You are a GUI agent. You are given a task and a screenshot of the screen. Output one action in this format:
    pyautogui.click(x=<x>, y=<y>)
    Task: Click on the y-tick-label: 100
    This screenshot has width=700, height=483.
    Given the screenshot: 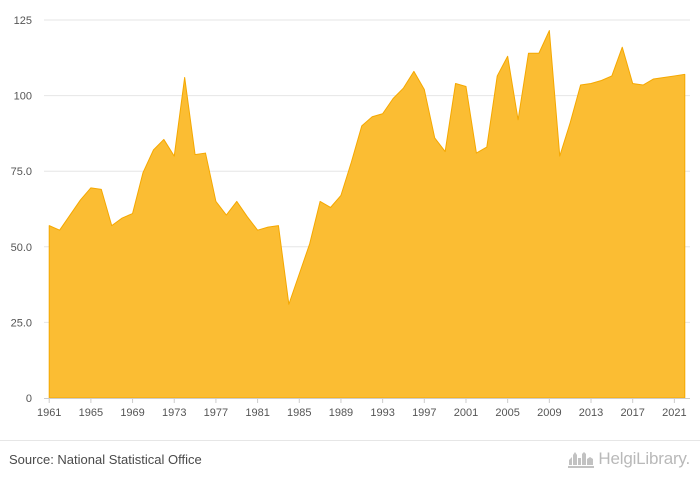 What is the action you would take?
    pyautogui.click(x=23, y=97)
    